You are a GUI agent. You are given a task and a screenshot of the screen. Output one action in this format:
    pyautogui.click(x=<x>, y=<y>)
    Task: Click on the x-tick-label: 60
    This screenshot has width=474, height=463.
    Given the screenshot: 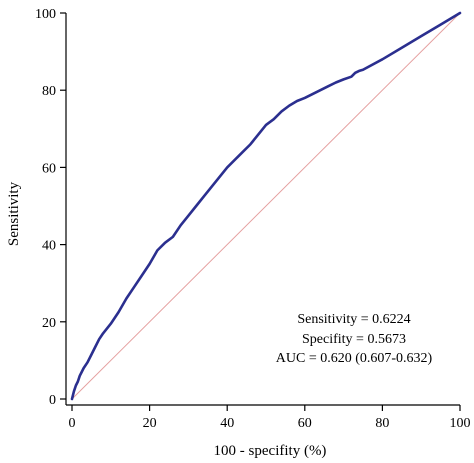 What is the action you would take?
    pyautogui.click(x=305, y=423)
    